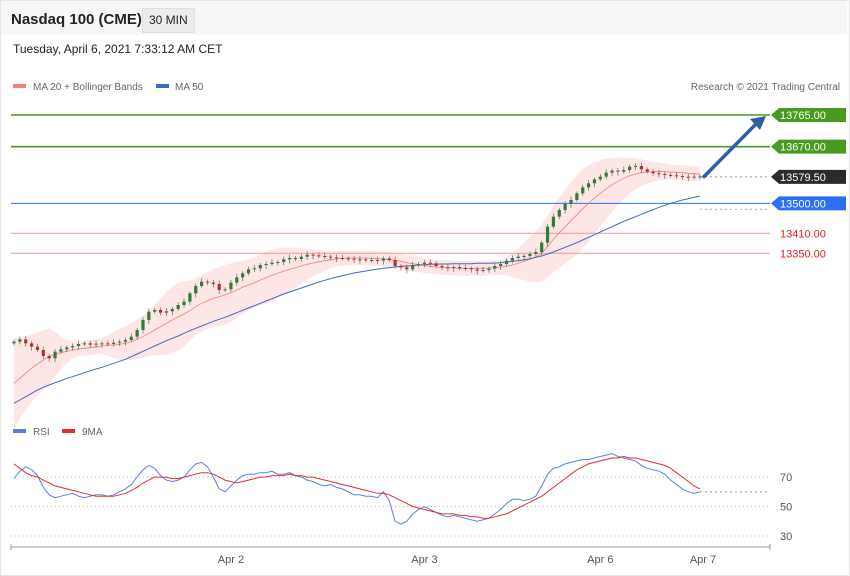 The image size is (850, 576). Describe the element at coordinates (786, 508) in the screenshot. I see `rsi-tick-label: 50` at that location.